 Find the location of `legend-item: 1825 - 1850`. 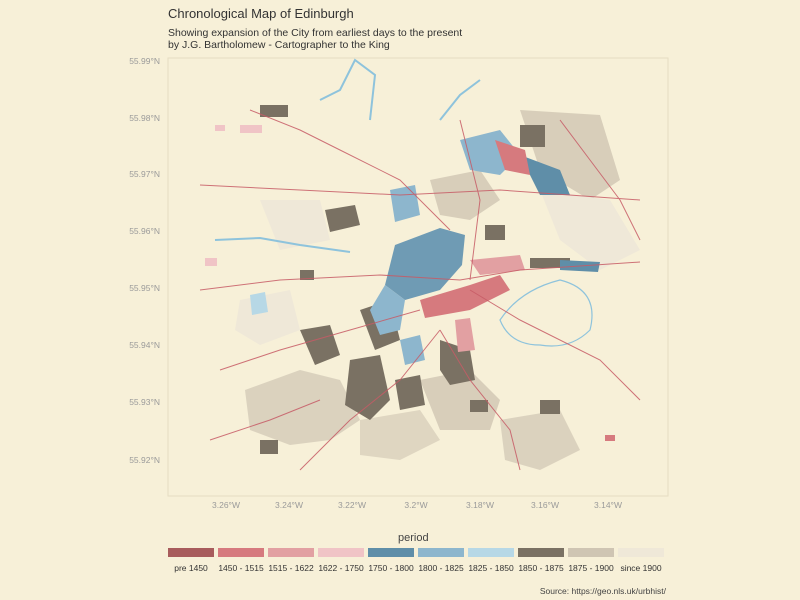

legend-item: 1825 - 1850 is located at coordinates (491, 560).